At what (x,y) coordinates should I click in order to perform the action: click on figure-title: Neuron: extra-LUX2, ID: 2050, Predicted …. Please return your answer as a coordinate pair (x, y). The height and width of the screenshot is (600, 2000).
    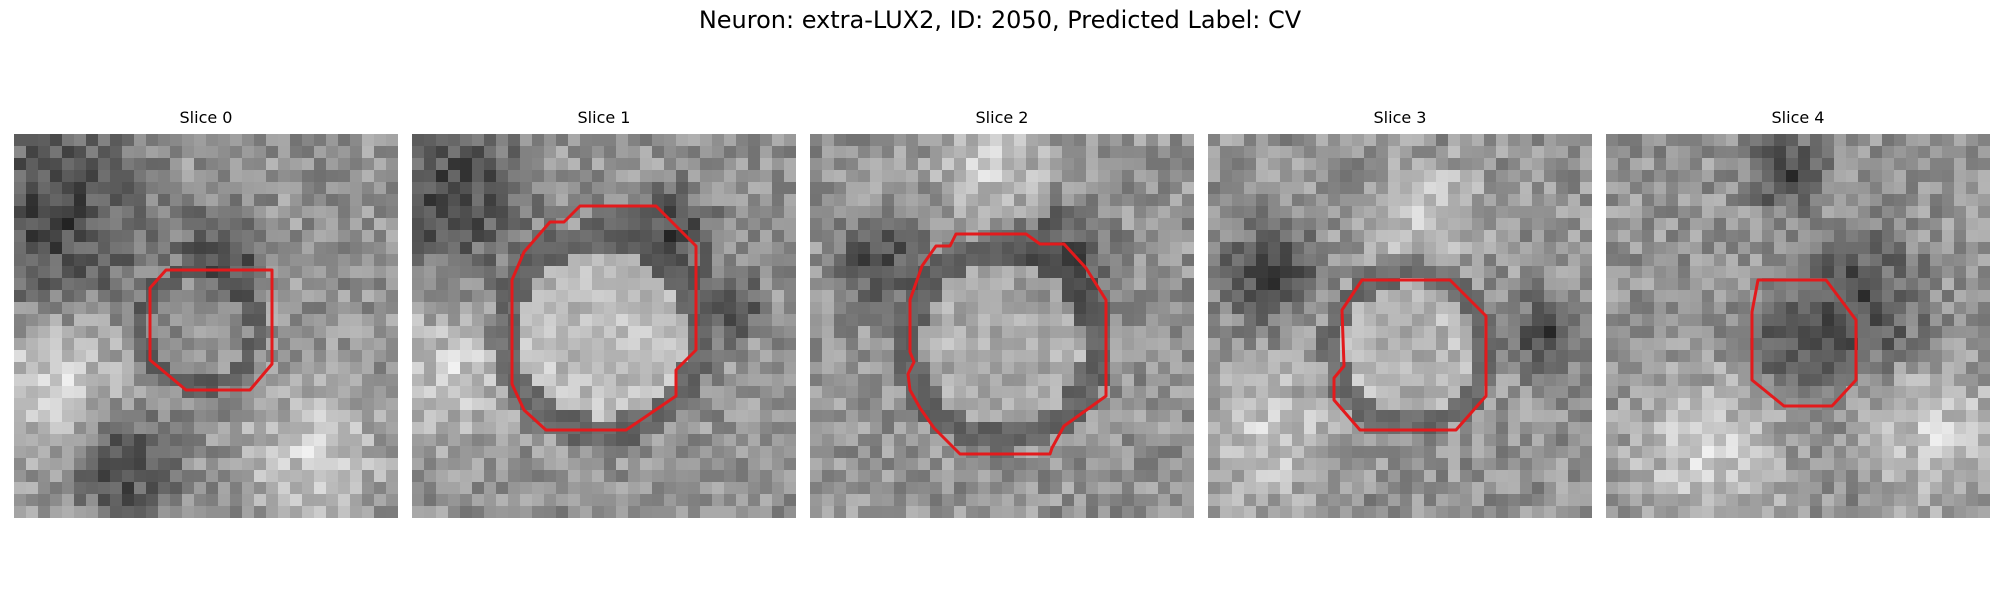
    Looking at the image, I should click on (1000, 20).